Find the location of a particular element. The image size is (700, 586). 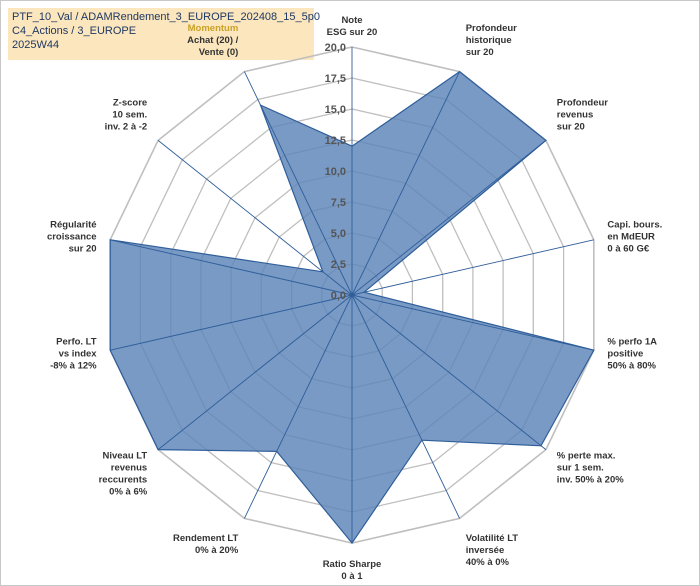

axis-label-line: inv. 50% à 20% is located at coordinates (590, 479).